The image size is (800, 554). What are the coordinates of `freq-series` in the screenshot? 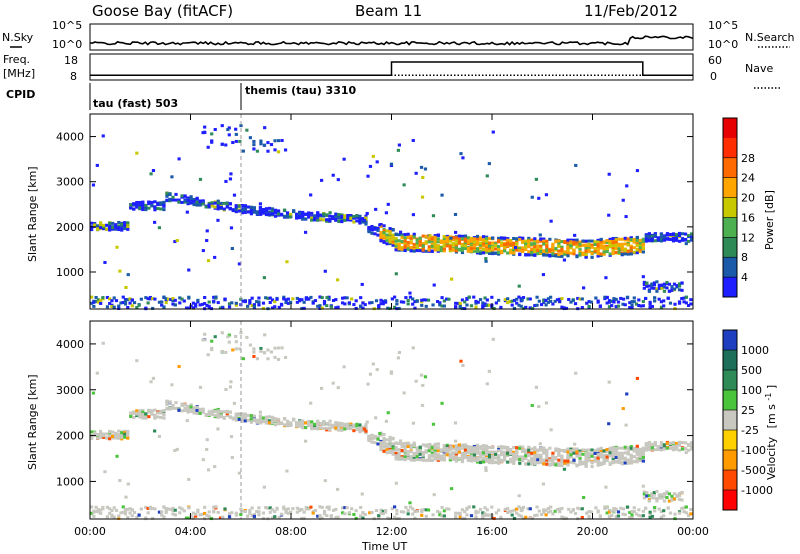 It's located at (391, 68).